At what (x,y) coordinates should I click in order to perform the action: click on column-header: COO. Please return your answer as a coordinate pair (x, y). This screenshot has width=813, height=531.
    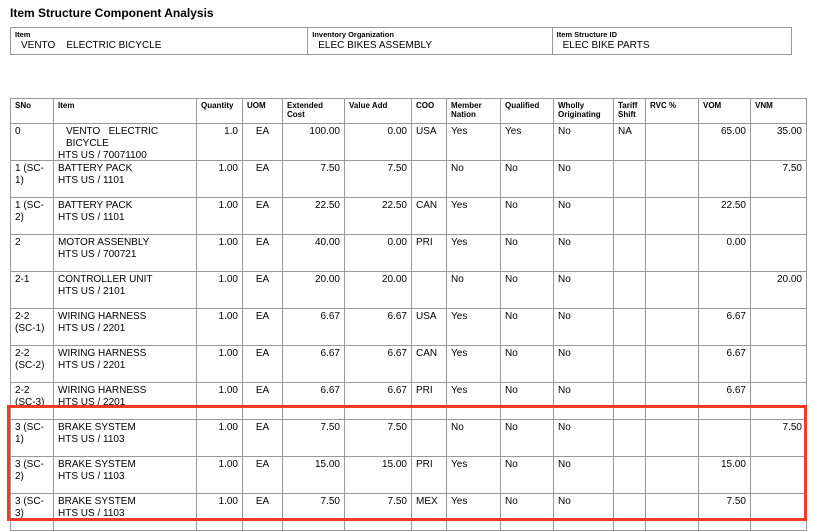
    Looking at the image, I should click on (429, 111).